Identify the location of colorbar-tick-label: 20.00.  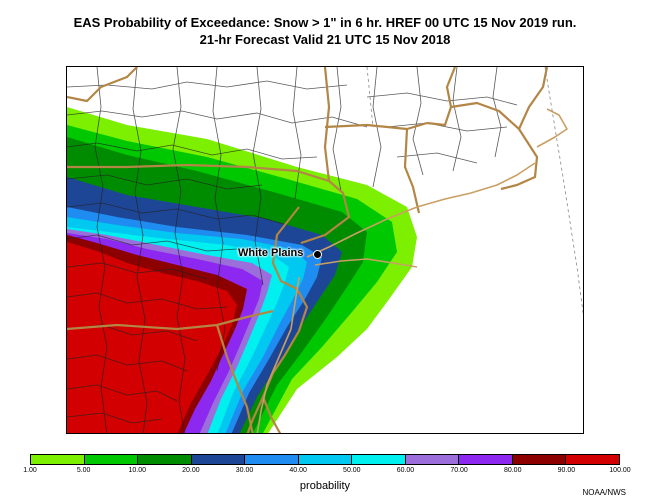
(191, 470).